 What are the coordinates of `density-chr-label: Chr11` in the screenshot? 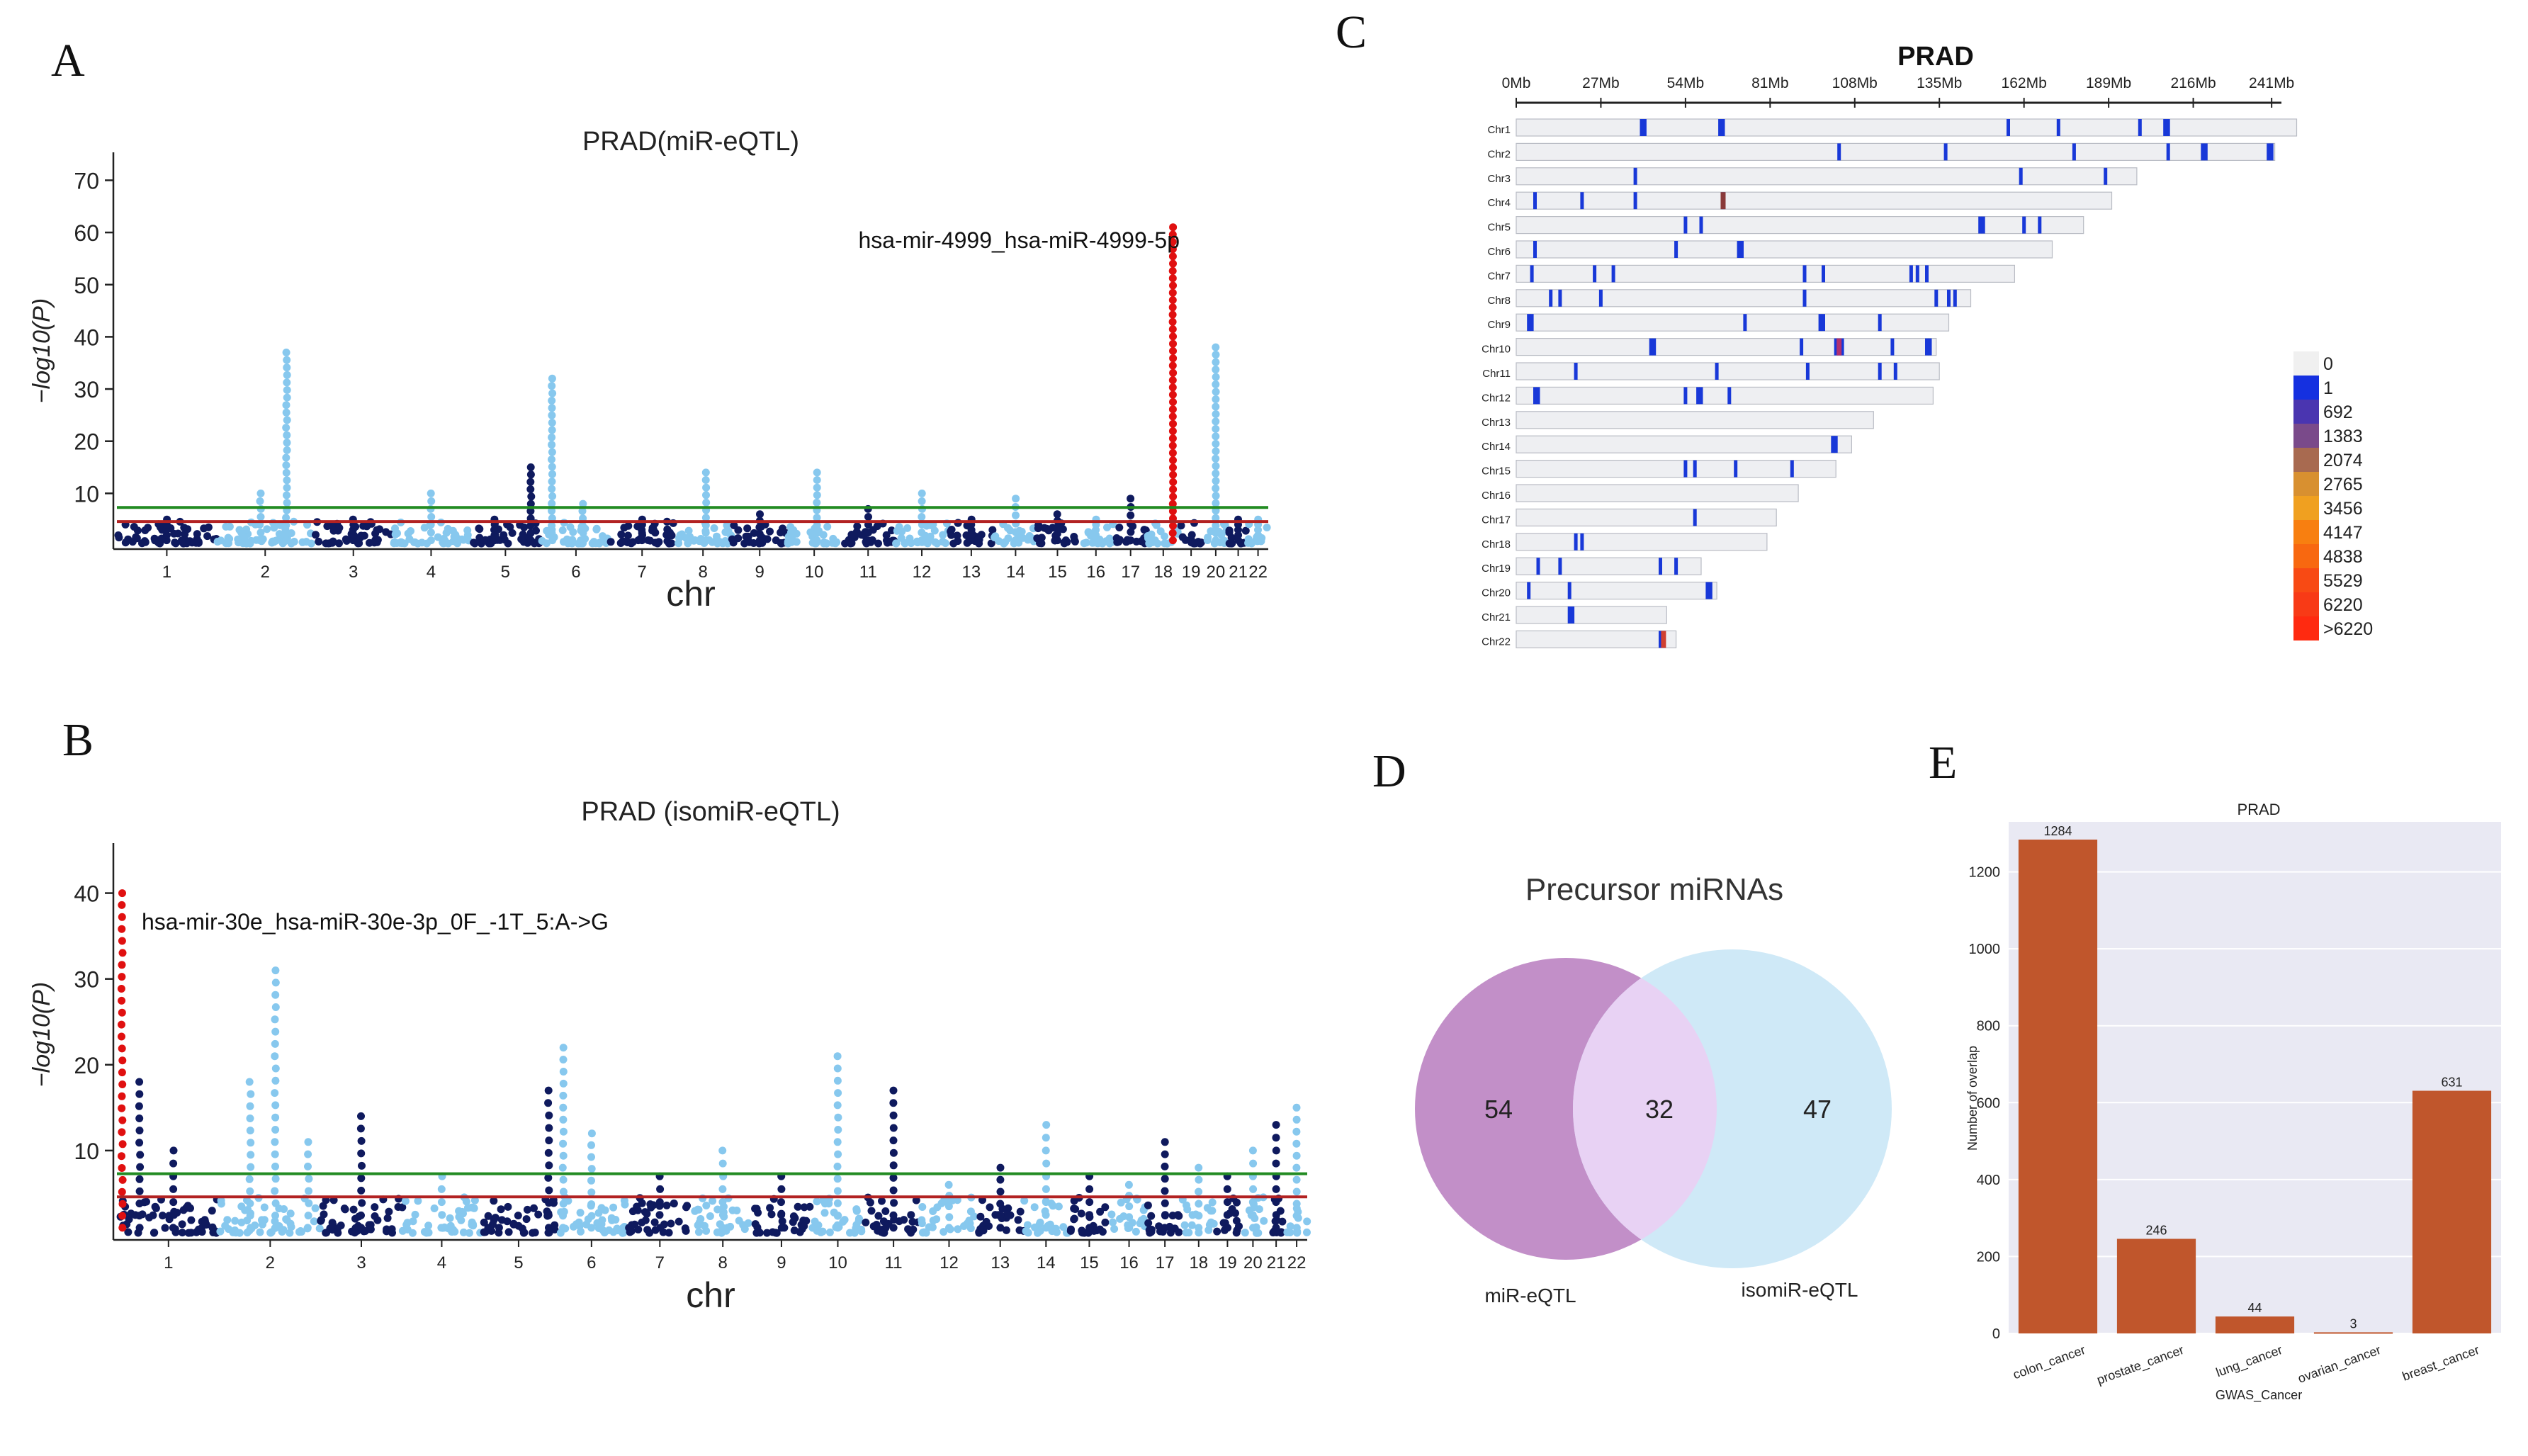 It's located at (1497, 374).